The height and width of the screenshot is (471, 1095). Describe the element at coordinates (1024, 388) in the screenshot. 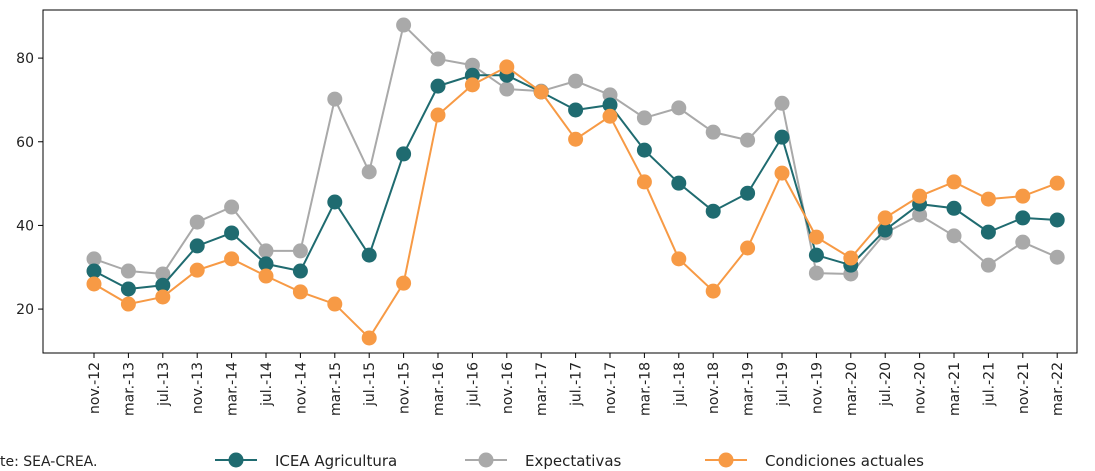

I see `x-tick-label: nov.-21` at that location.